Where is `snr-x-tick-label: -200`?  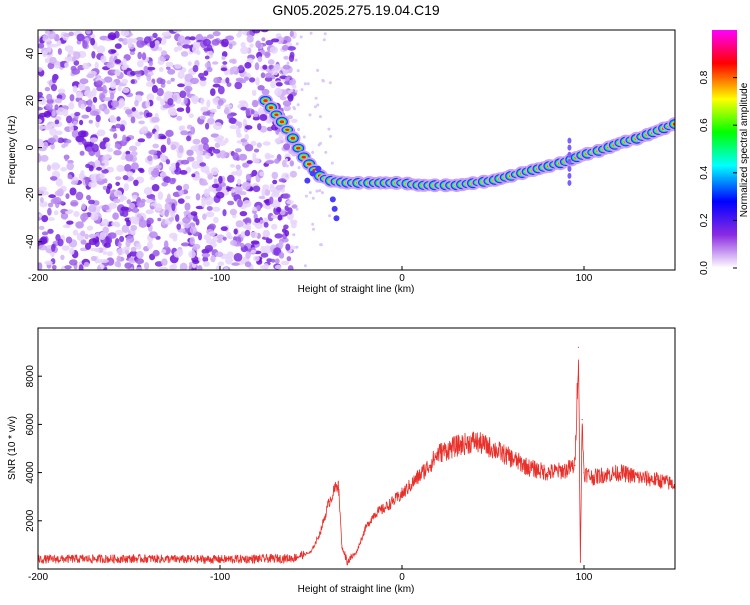
snr-x-tick-label: -200 is located at coordinates (38, 577).